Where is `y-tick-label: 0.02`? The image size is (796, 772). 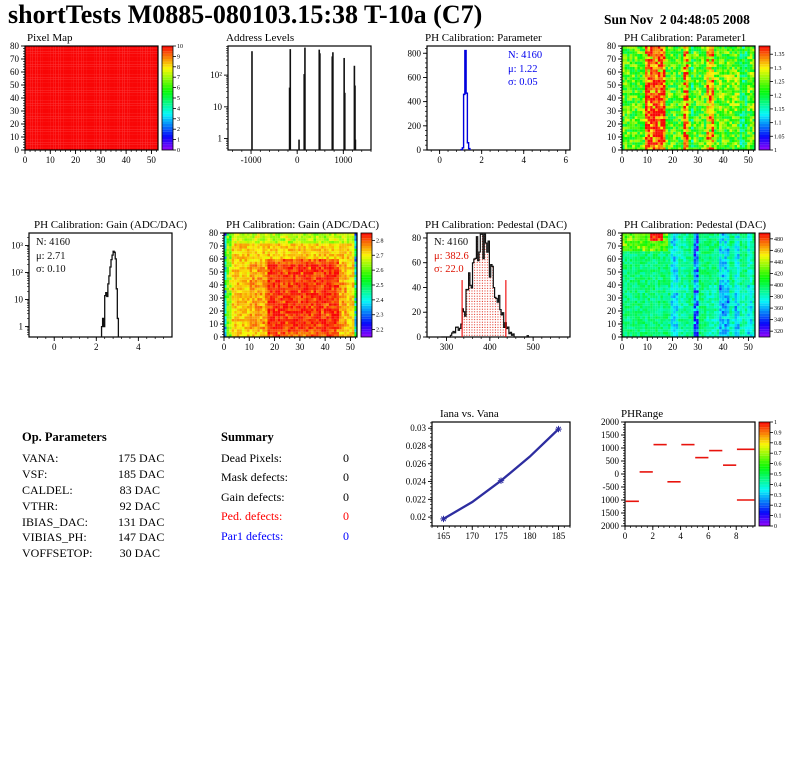
y-tick-label: 0.02 is located at coordinates (418, 517).